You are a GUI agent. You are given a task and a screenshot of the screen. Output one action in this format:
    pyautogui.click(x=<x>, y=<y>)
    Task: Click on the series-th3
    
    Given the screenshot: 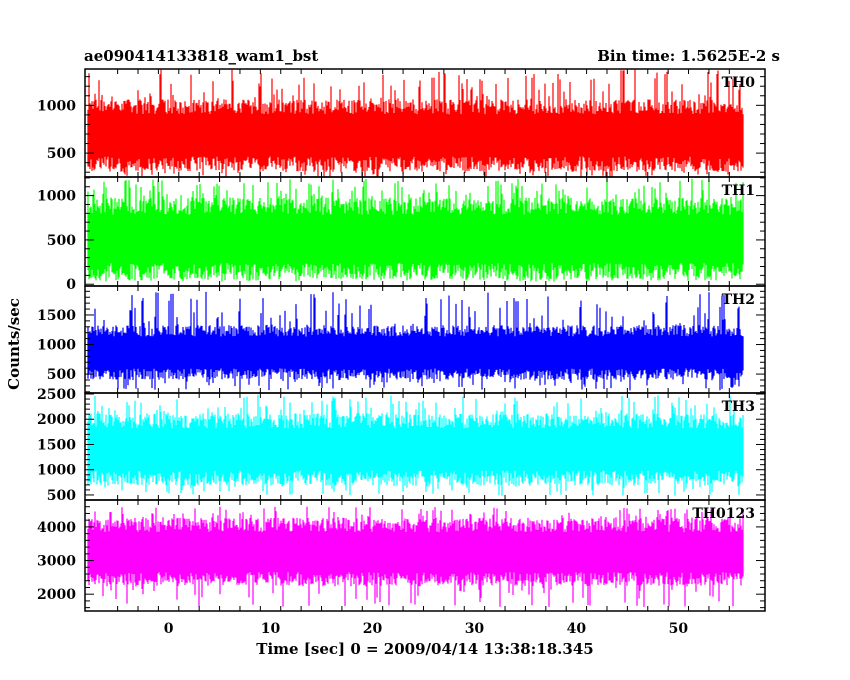 What is the action you would take?
    pyautogui.click(x=415, y=445)
    